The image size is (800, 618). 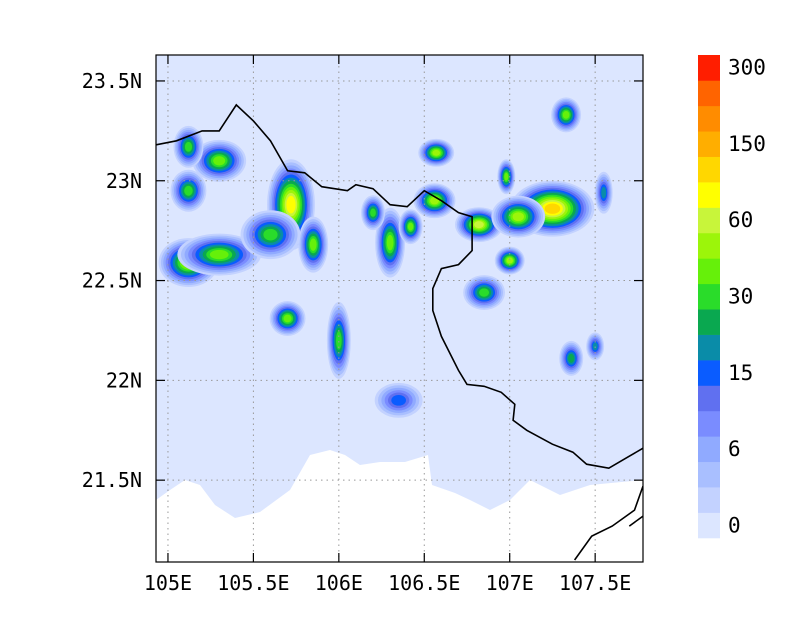 What do you see at coordinates (399, 506) in the screenshot?
I see `no-data-region` at bounding box center [399, 506].